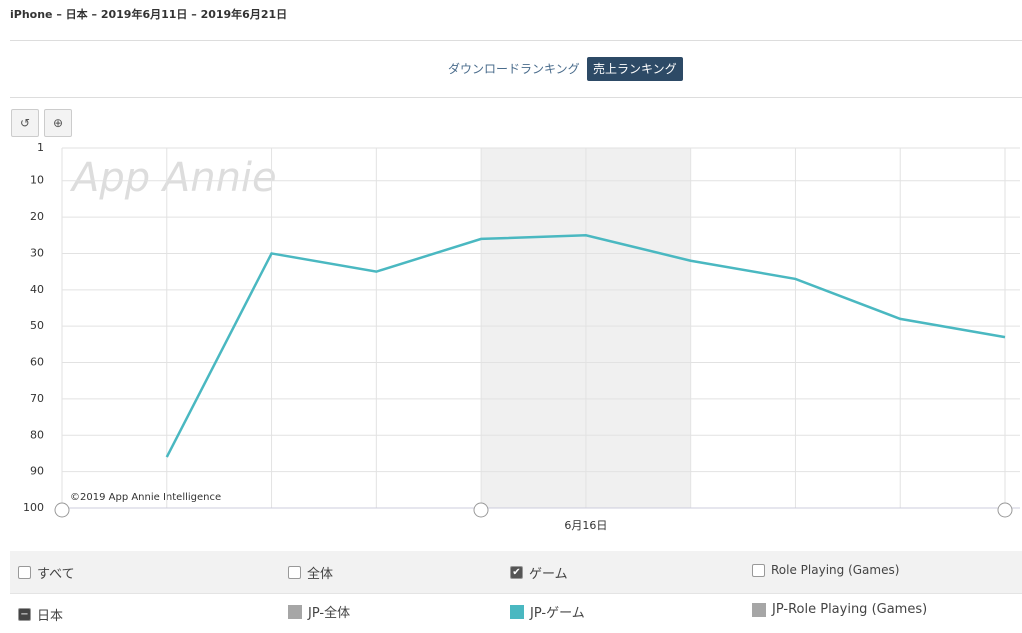 This screenshot has height=633, width=1022. I want to click on reset-button: ↺, so click(25, 123).